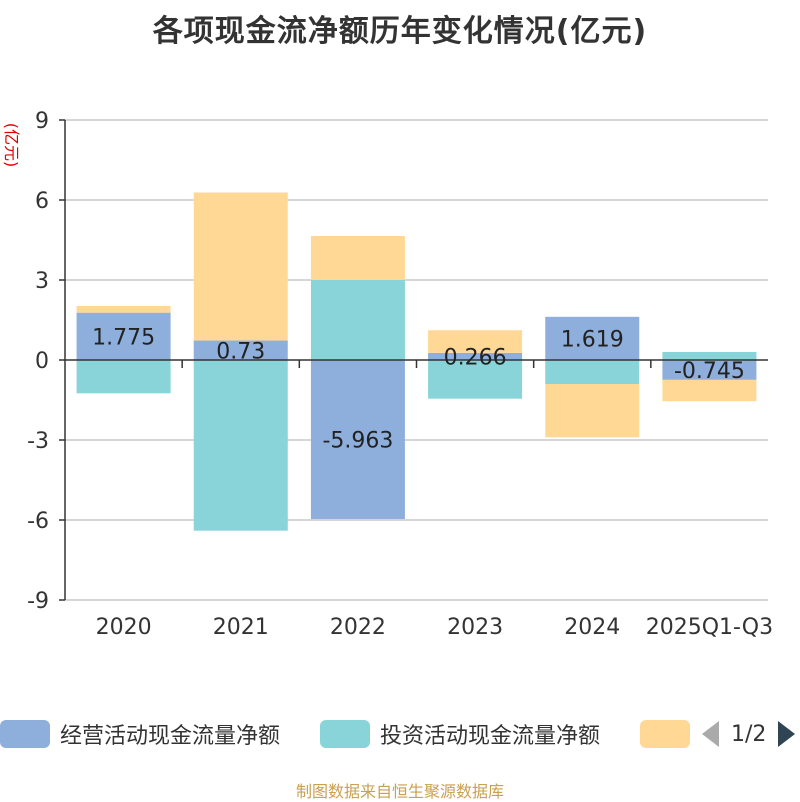 The image size is (800, 802). I want to click on data-source: 制图数据来自恒生聚源数据库, so click(399, 791).